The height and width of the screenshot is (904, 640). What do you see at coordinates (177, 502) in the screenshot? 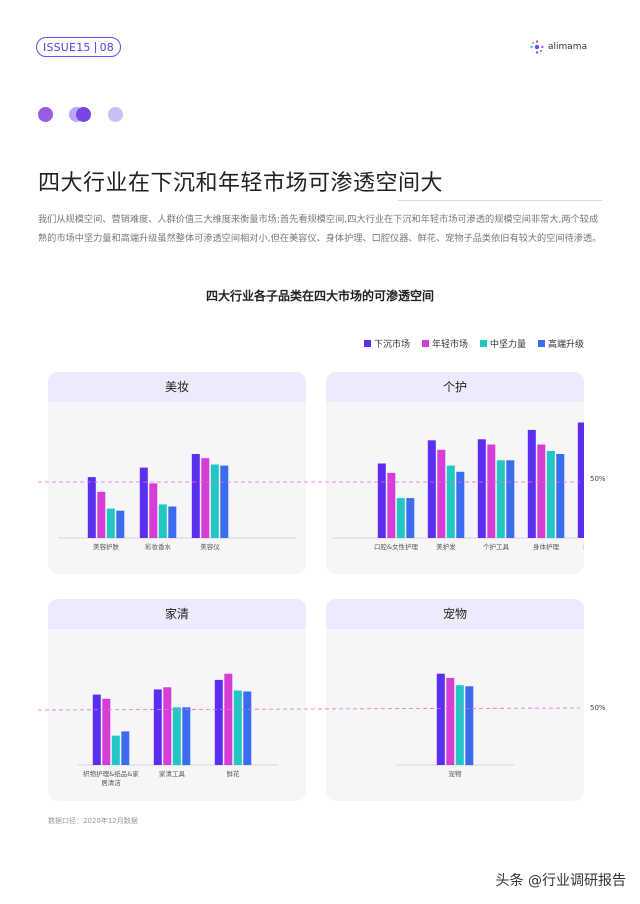
I see `panel-chart: 美容护肤 彩妆香水 美容仪` at bounding box center [177, 502].